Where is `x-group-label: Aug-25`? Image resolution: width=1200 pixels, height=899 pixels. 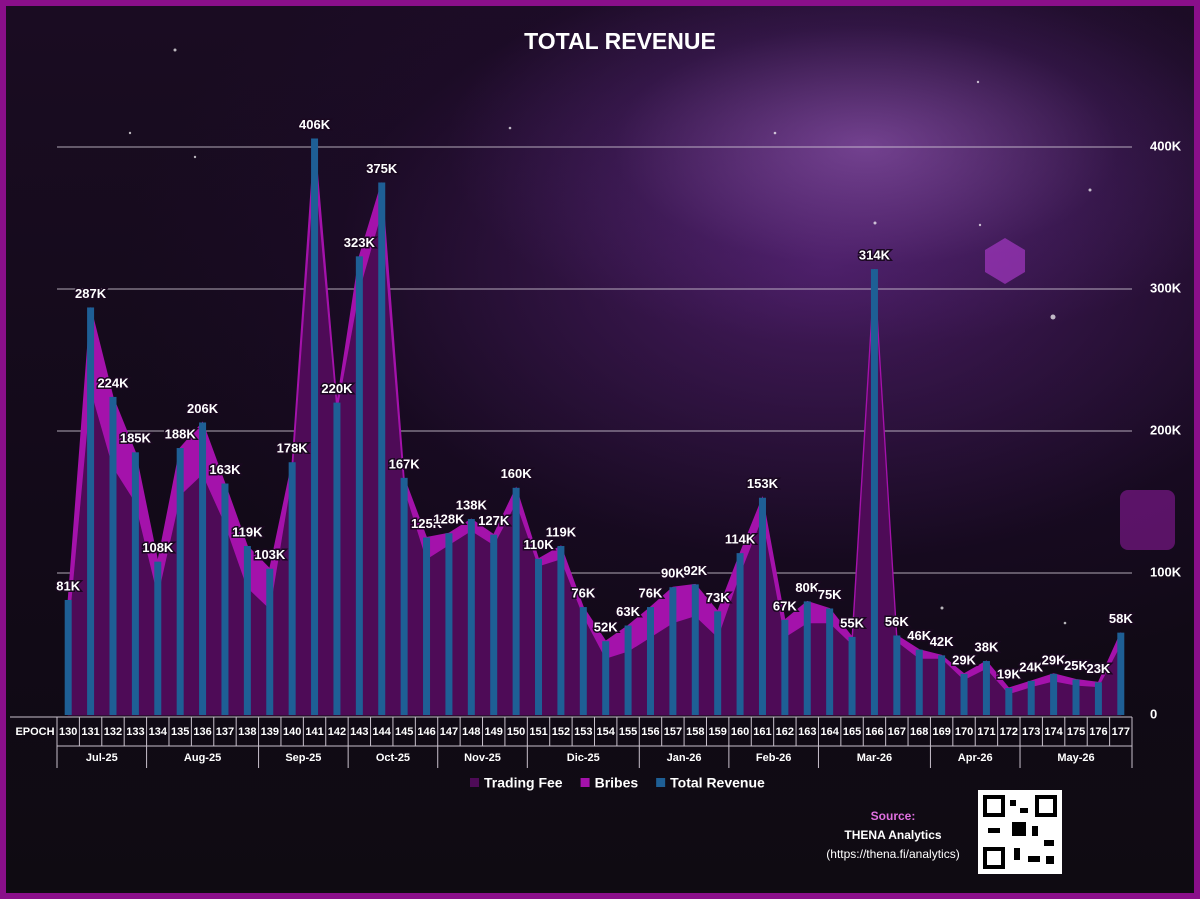
x-group-label: Aug-25 is located at coordinates (202, 758).